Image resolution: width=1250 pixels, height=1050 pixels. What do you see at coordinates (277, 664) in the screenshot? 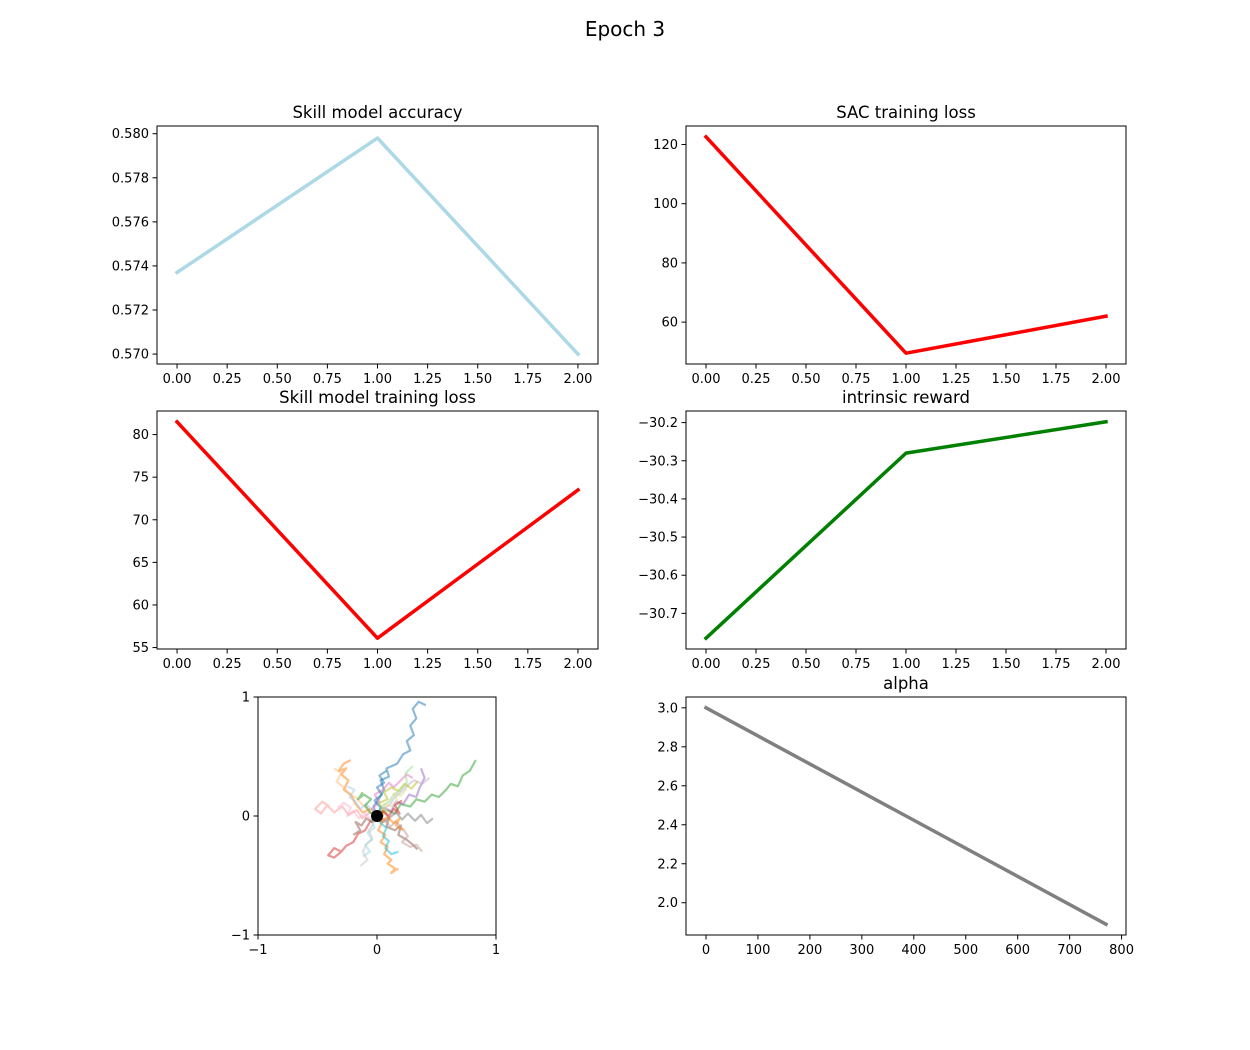
I see `skill-train-loss-xtick-label: 0.50` at bounding box center [277, 664].